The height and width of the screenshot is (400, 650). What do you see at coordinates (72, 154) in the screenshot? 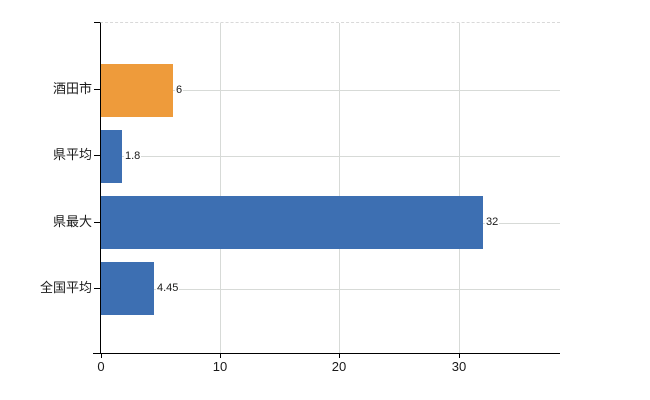
I see `category-label-県平均: 県平均` at bounding box center [72, 154].